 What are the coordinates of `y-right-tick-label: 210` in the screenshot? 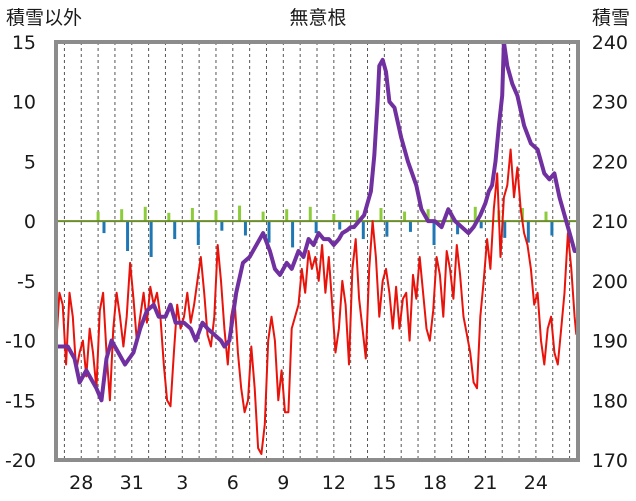 It's located at (610, 222).